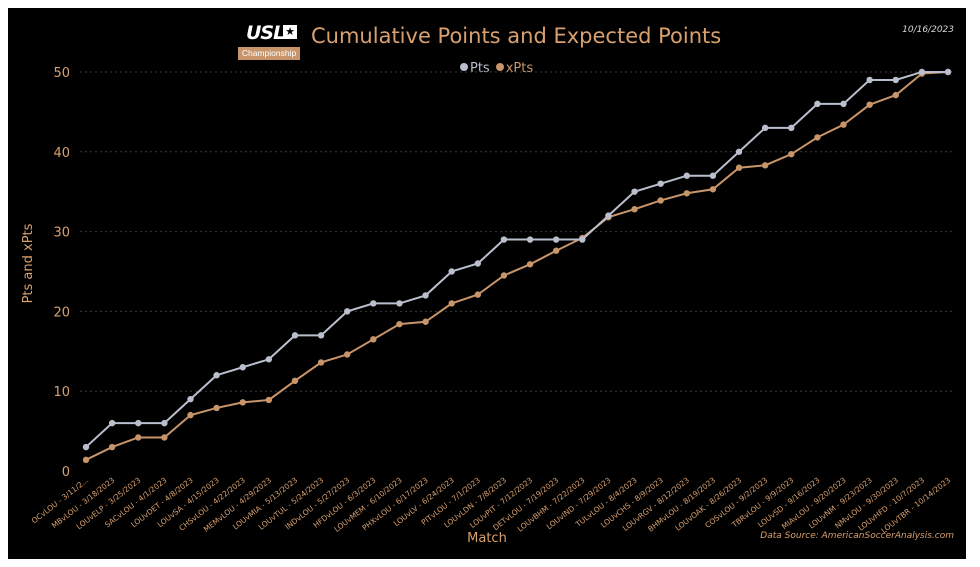 The width and height of the screenshot is (980, 567). I want to click on legend-item-pts: Pts, so click(475, 68).